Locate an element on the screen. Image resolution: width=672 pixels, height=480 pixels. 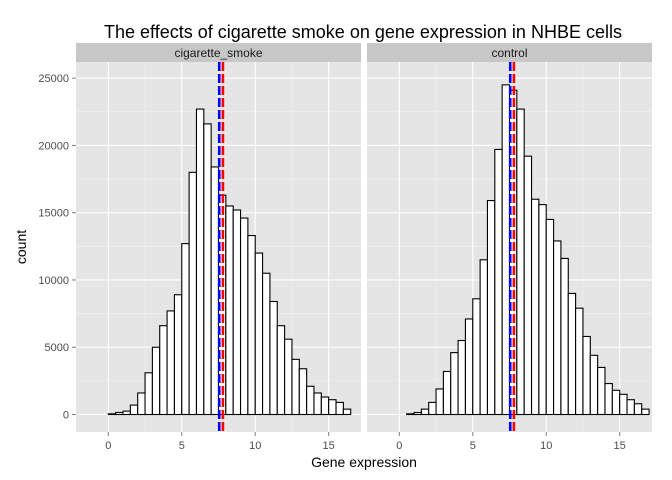
strip-label-control: control is located at coordinates (509, 53).